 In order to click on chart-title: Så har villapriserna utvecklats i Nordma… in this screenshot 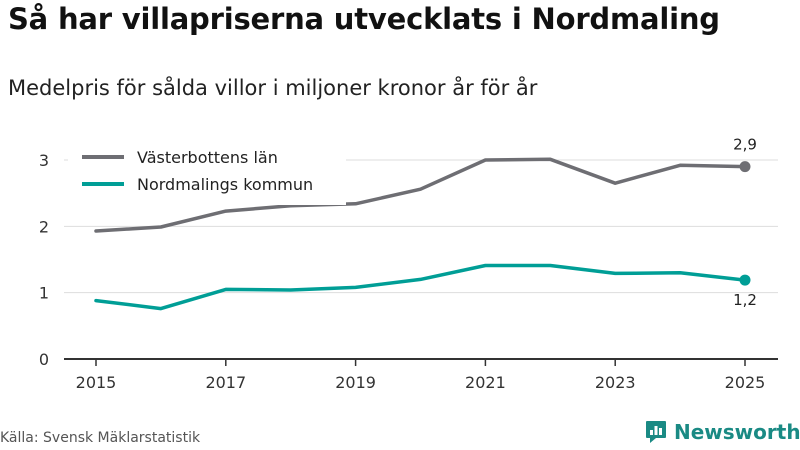, I will do `click(364, 19)`.